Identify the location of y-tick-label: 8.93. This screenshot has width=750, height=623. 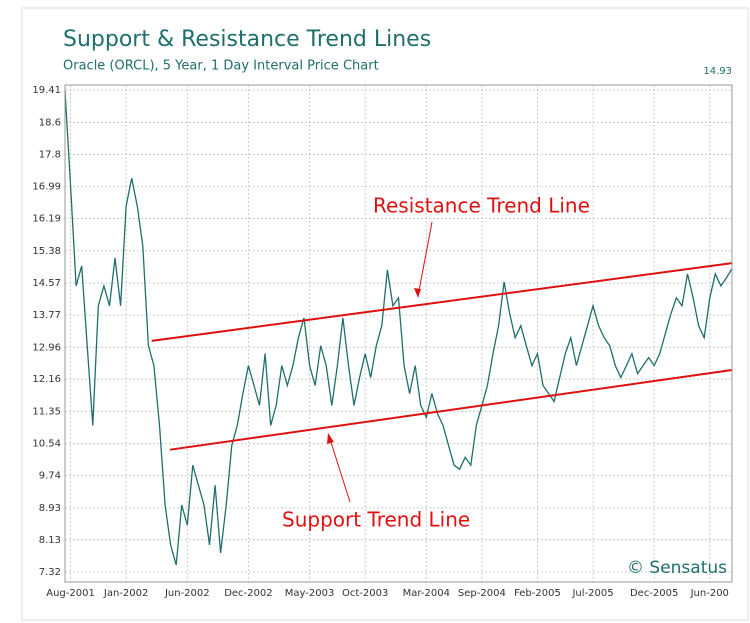
(50, 508).